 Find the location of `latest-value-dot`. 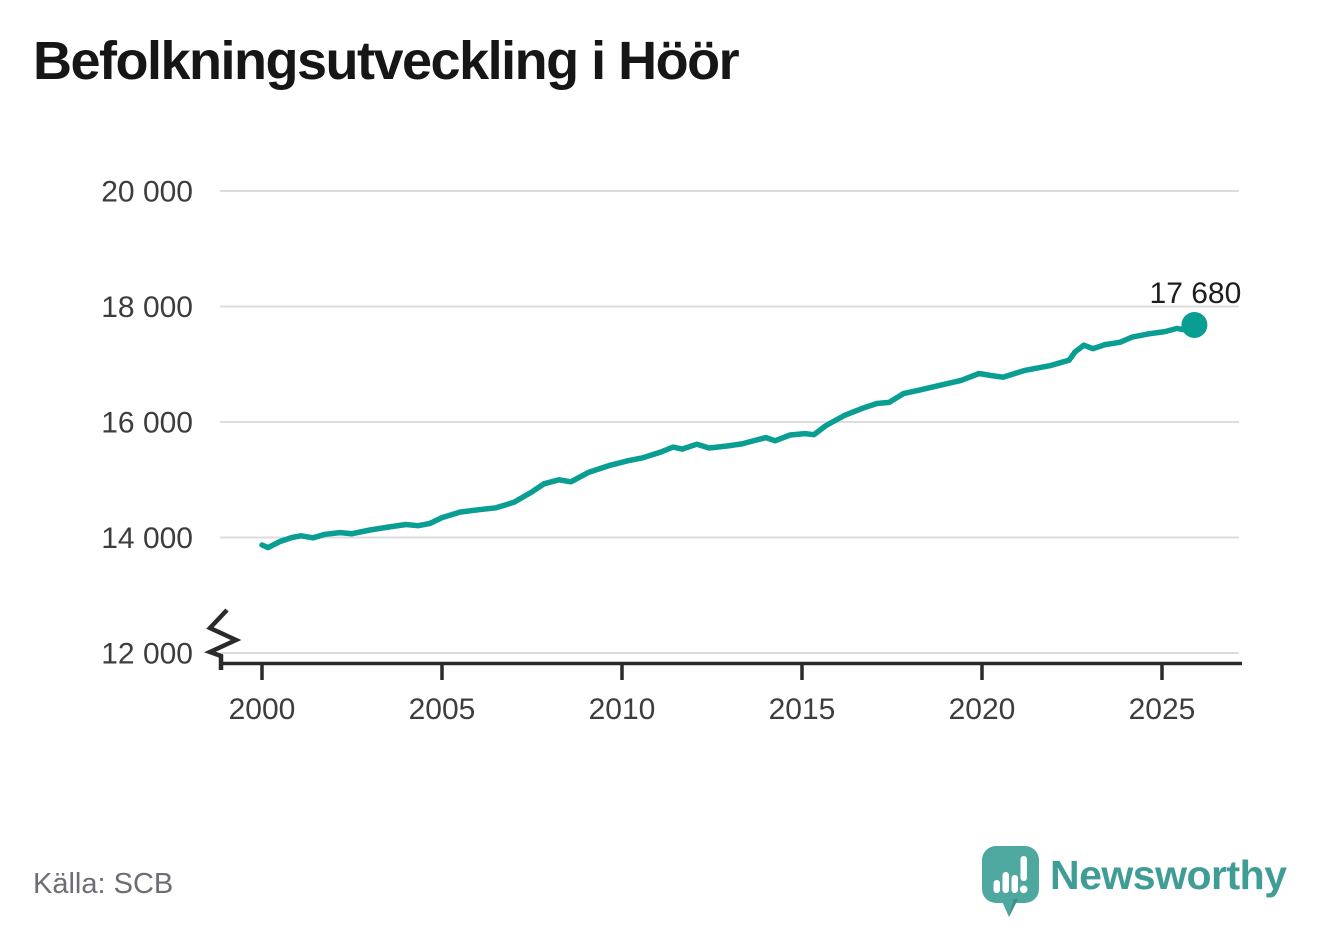

latest-value-dot is located at coordinates (1194, 324).